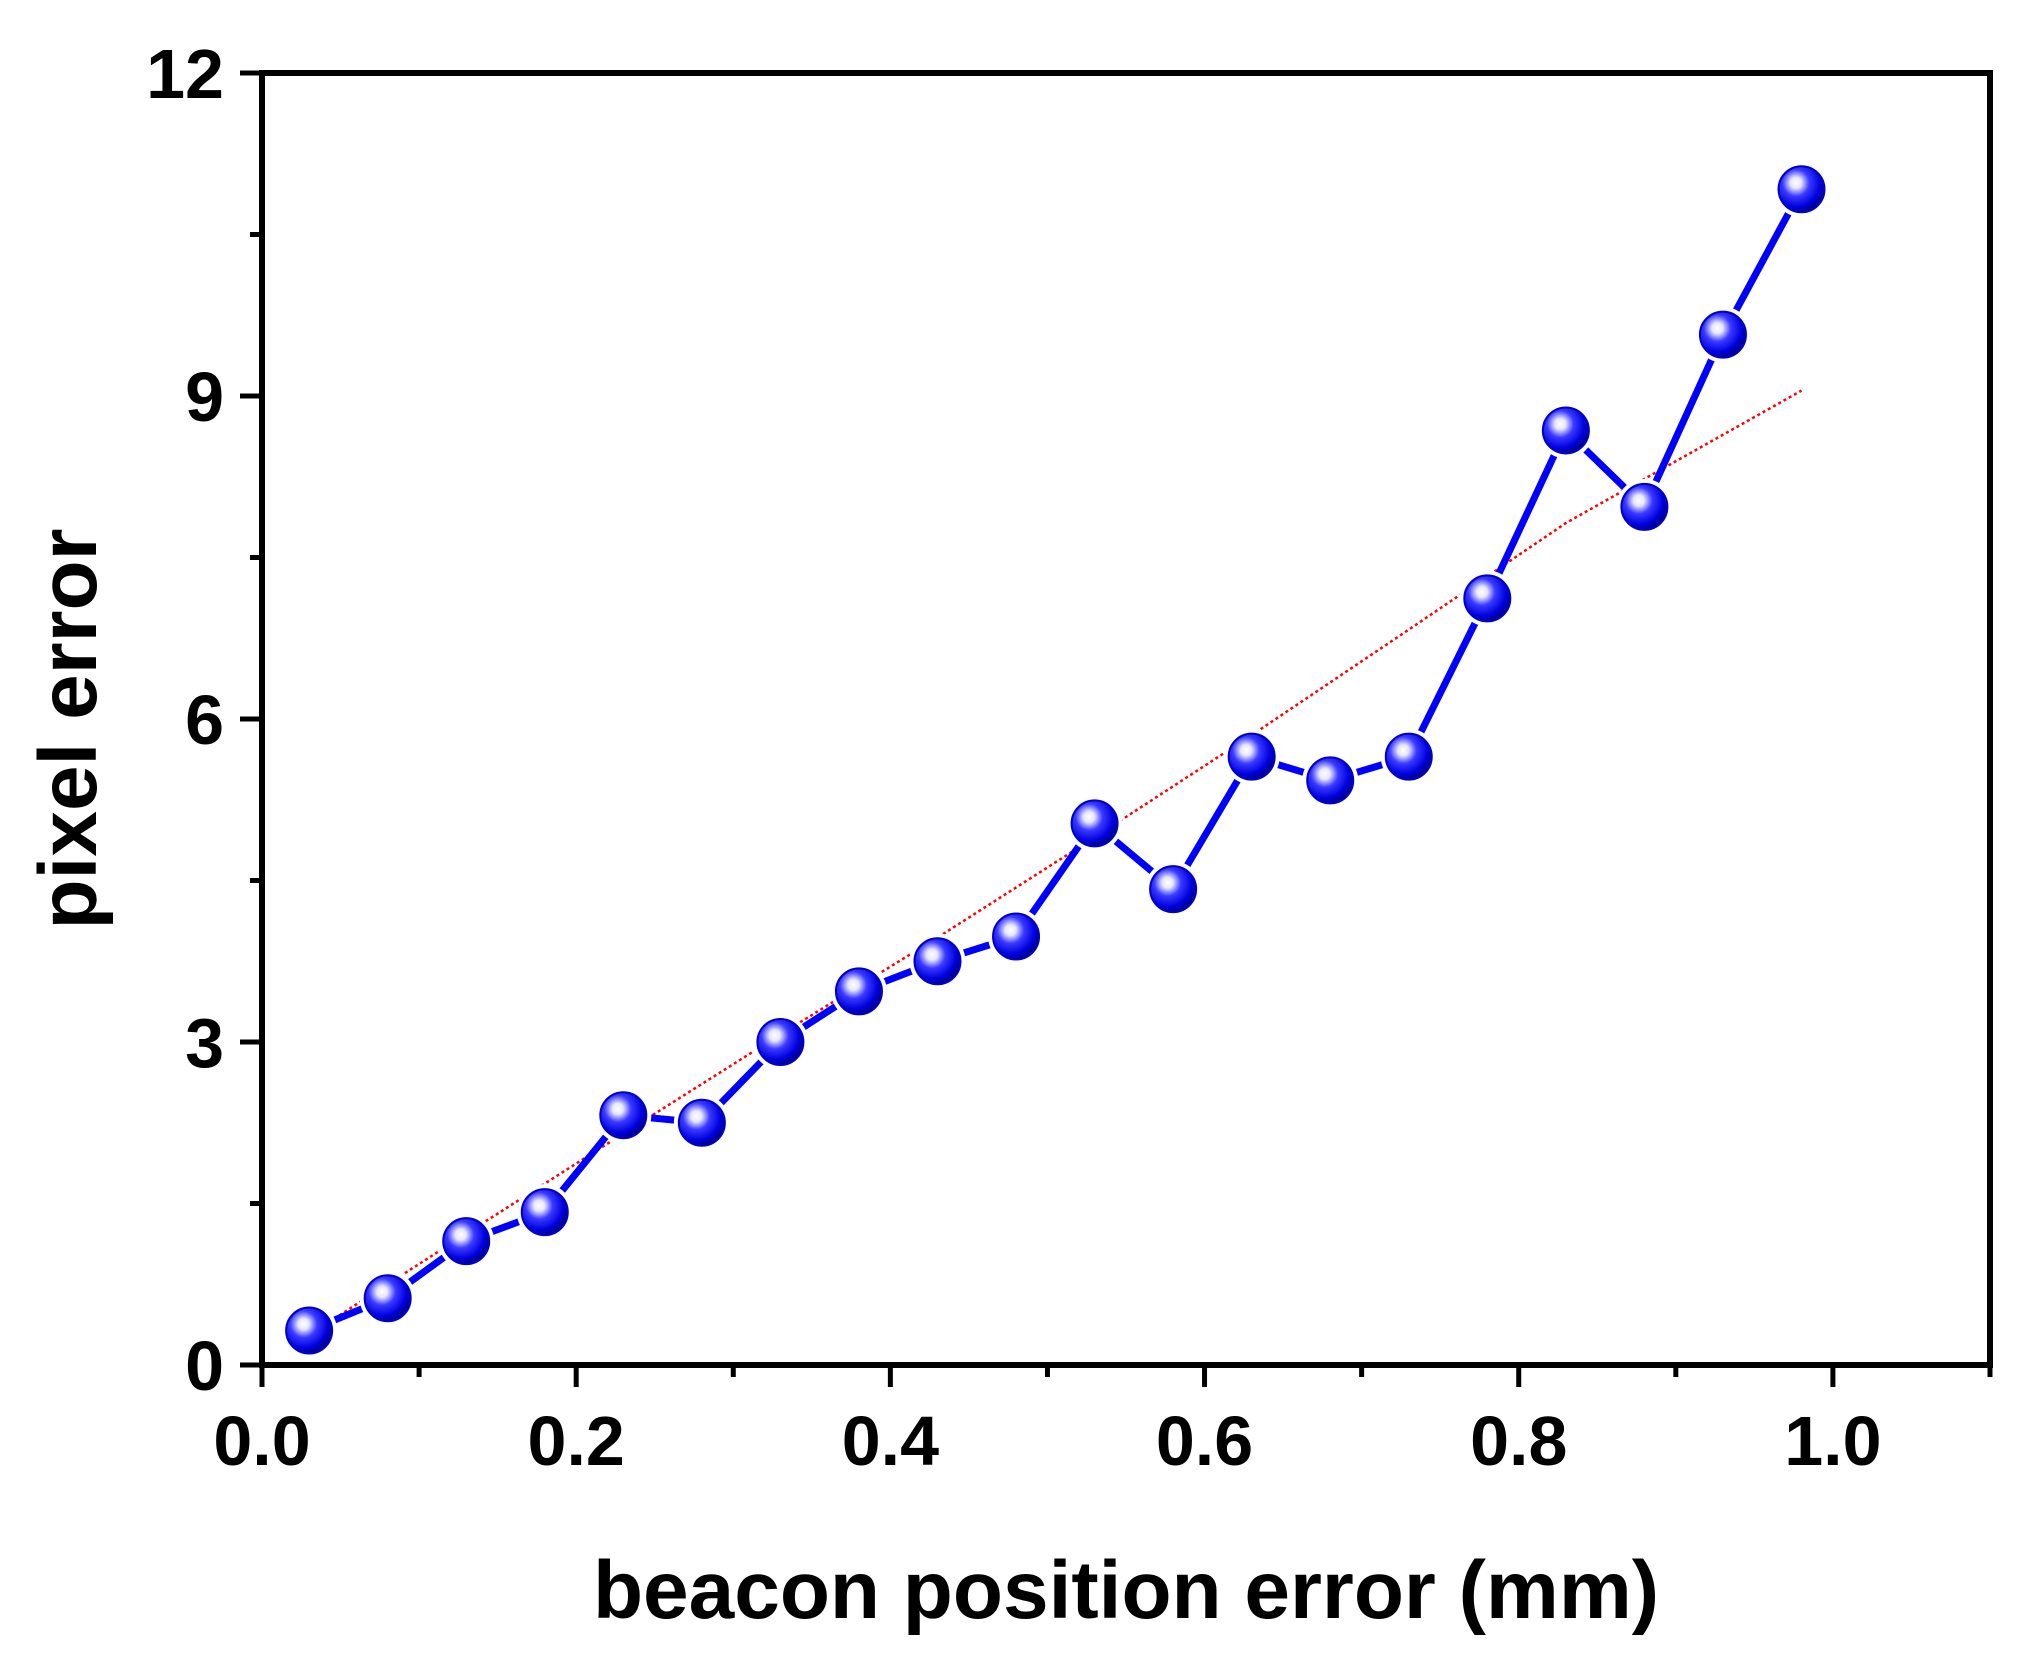 The height and width of the screenshot is (1654, 2018). What do you see at coordinates (1047, 1441) in the screenshot?
I see `x-tick-labels: 0.0 0.2 0.4 0.6 0.8 1.0` at bounding box center [1047, 1441].